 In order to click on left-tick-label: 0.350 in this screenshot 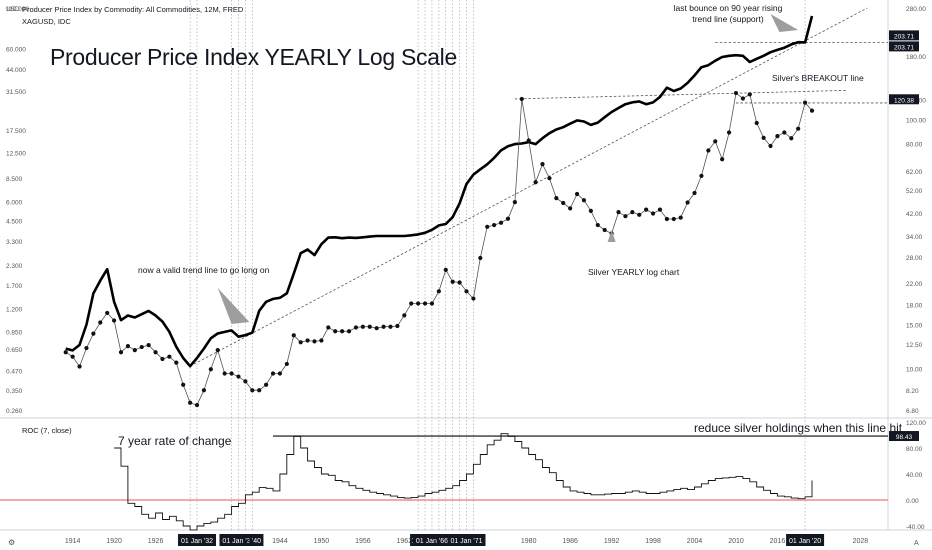, I will do `click(14, 391)`.